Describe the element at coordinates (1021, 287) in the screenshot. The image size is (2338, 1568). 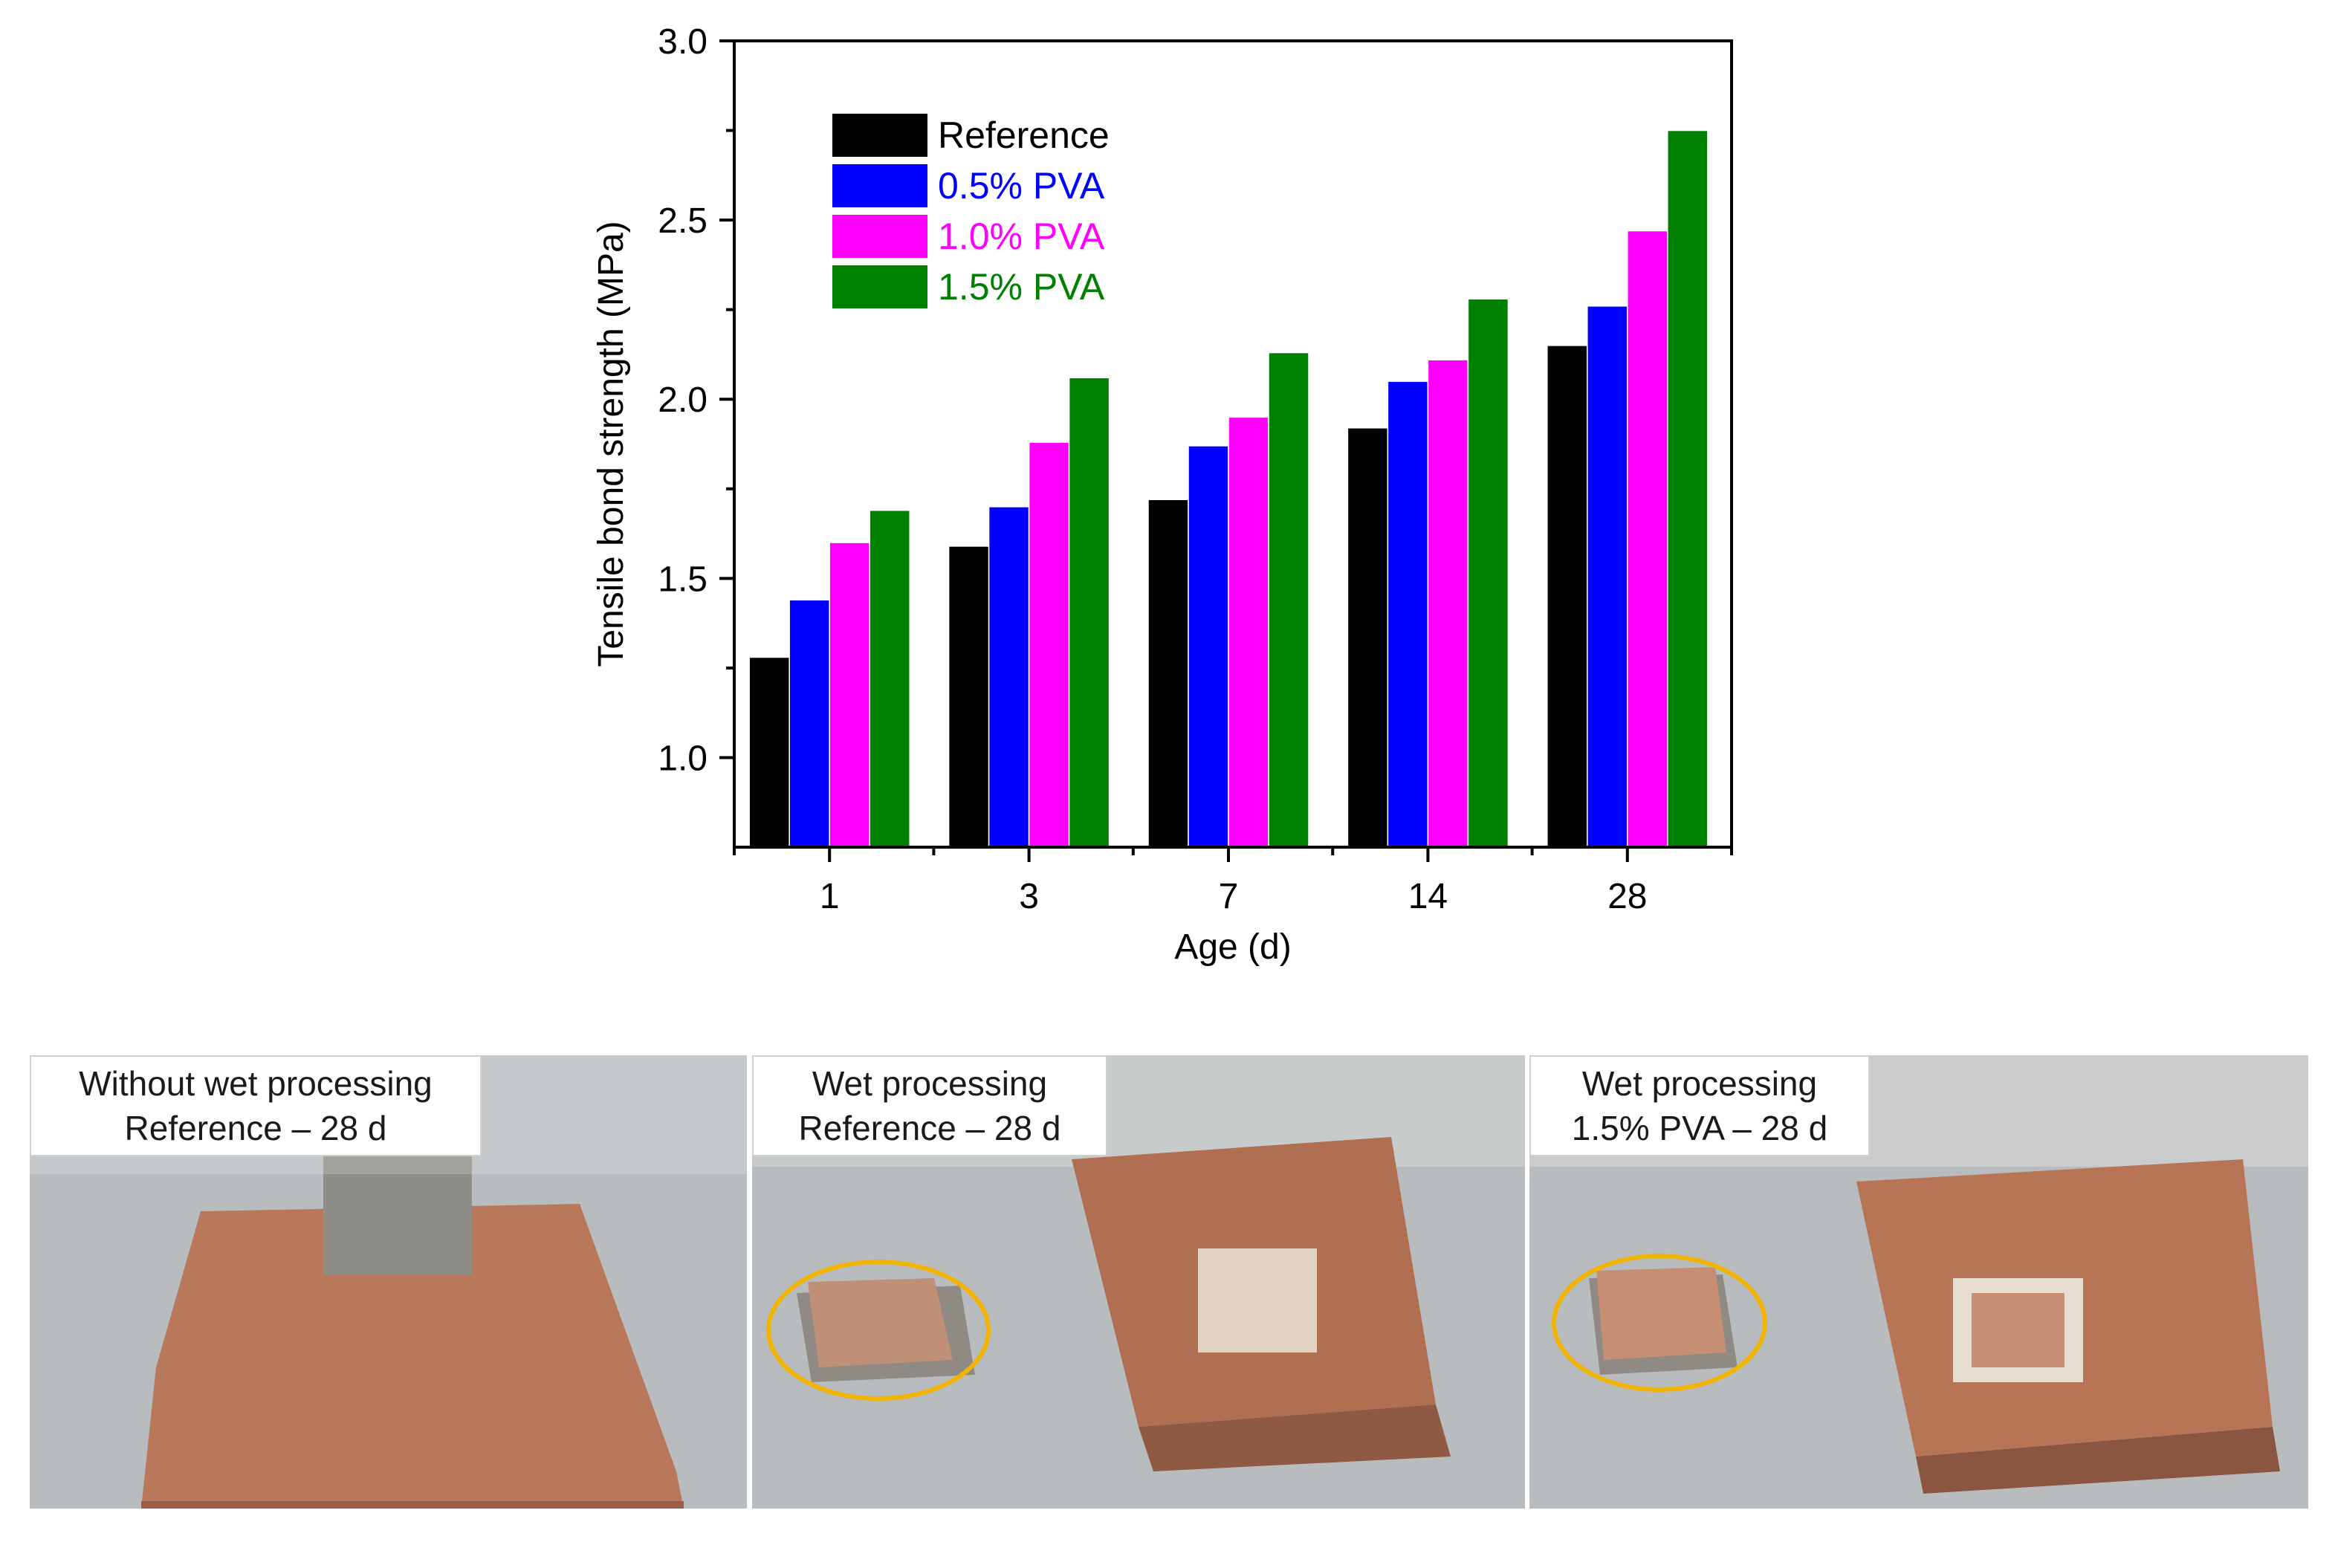
I see `legend-label: 1.5% PVA` at that location.